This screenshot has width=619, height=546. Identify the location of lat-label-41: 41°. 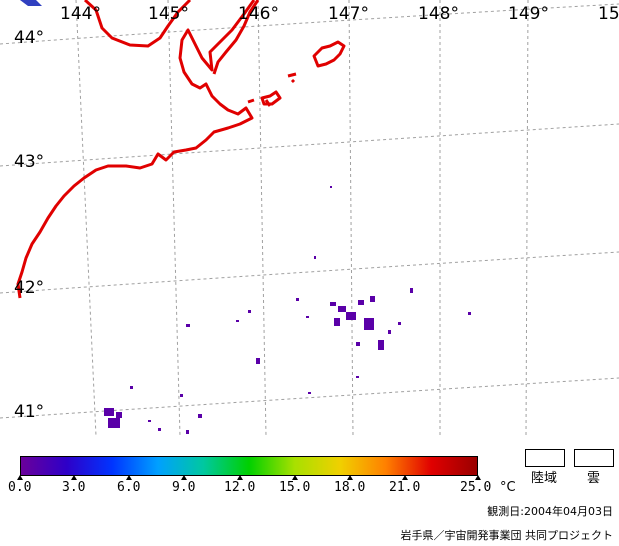
(29, 412).